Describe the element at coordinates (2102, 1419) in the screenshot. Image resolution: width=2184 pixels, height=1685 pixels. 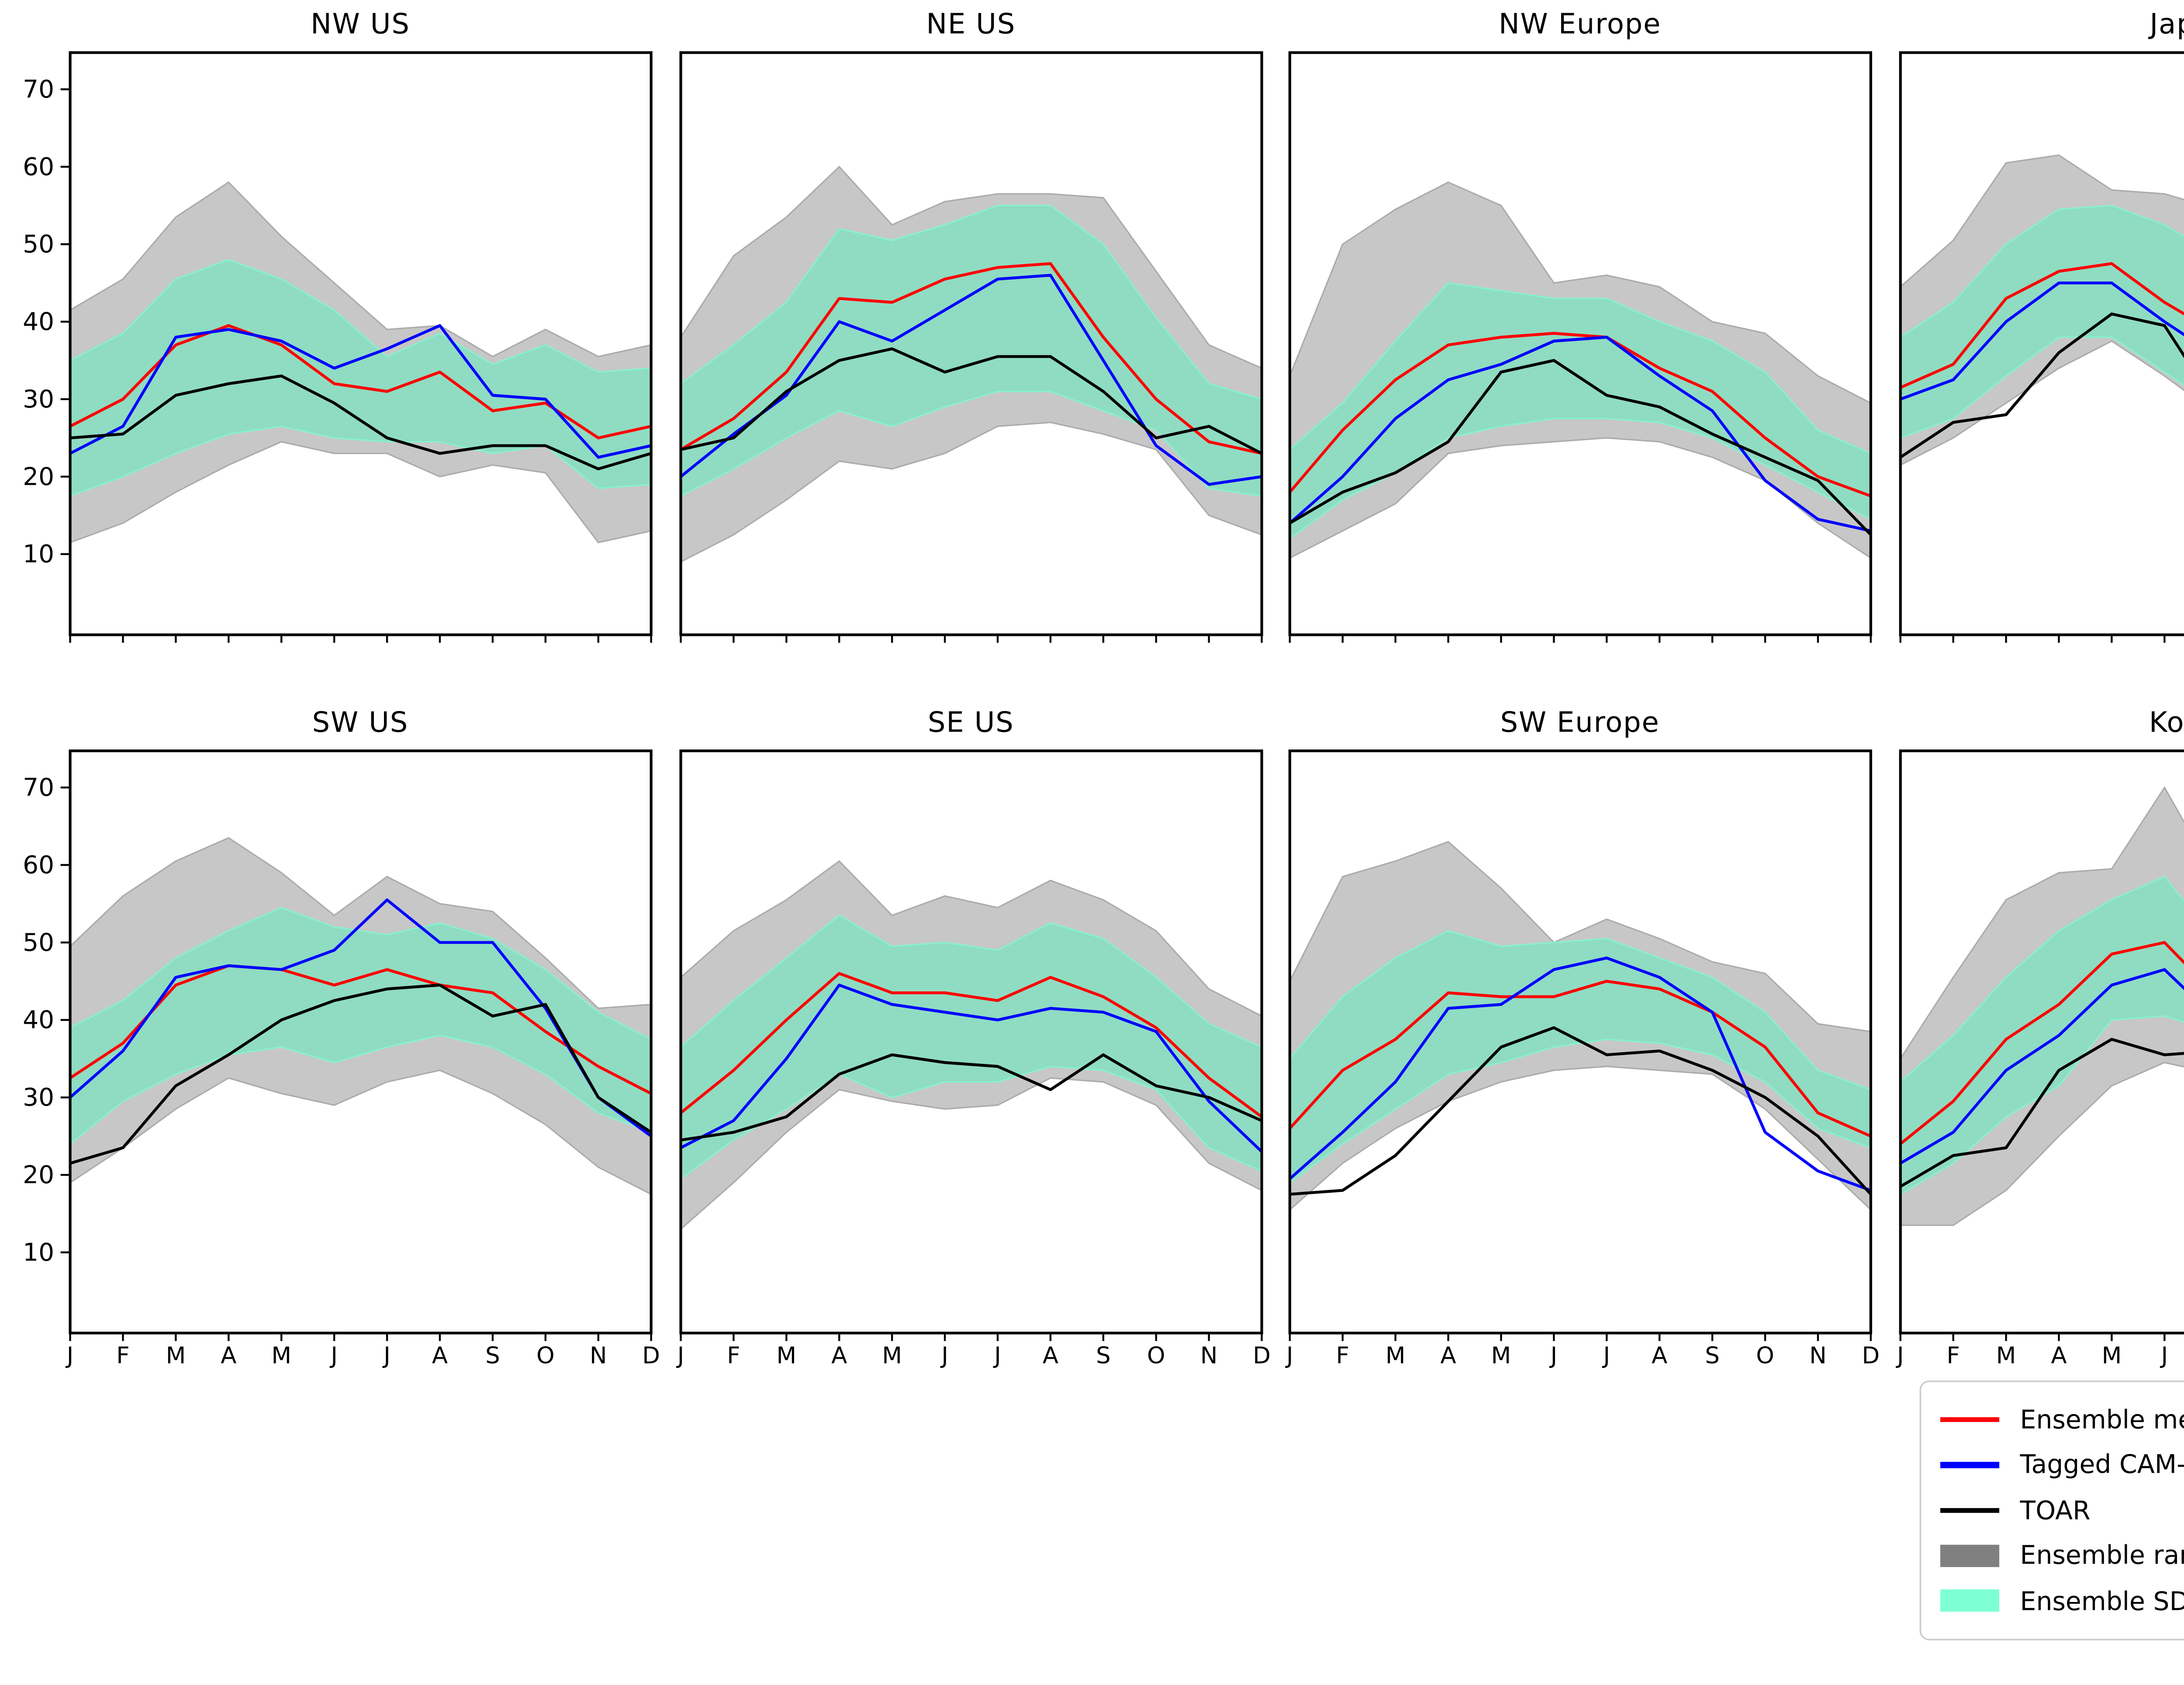
I see `legend-label: Ensemble mean` at that location.